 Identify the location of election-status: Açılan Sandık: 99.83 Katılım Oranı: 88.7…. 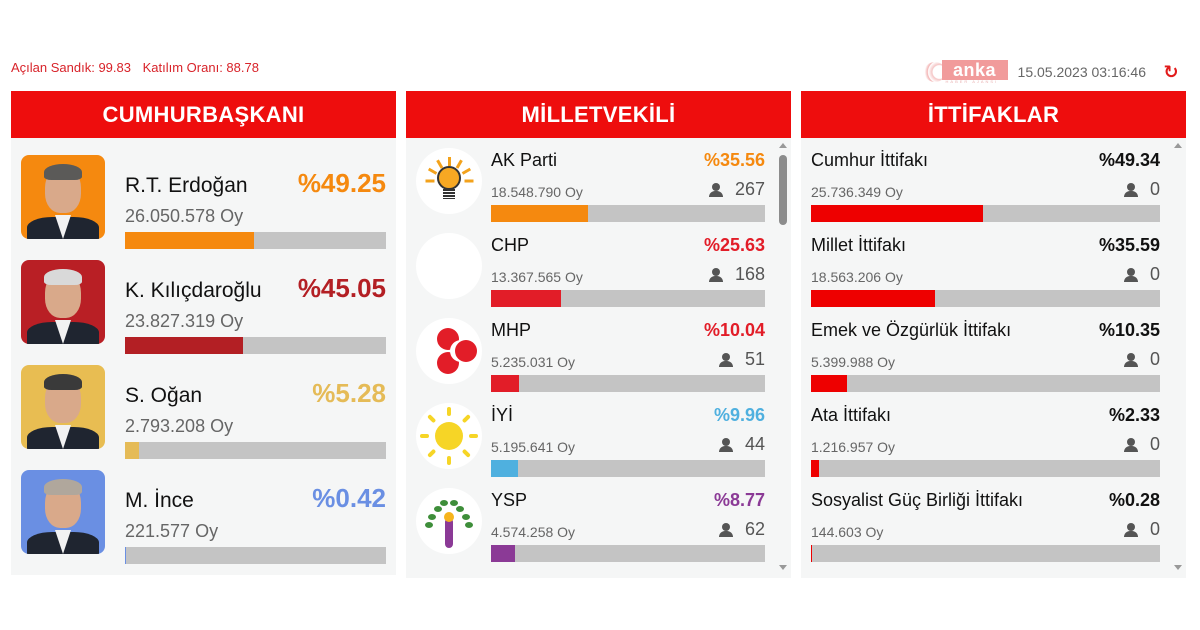
(139, 67).